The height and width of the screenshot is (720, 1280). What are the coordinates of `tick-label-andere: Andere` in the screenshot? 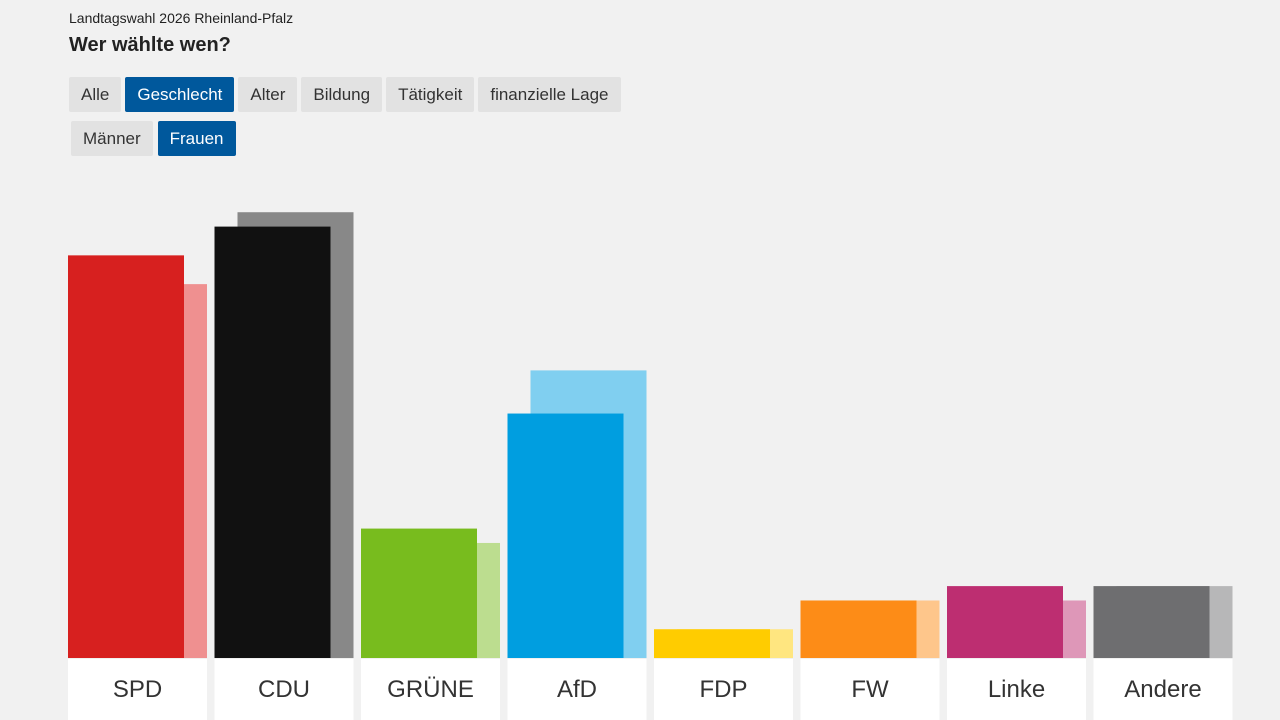 It's located at (1162, 689).